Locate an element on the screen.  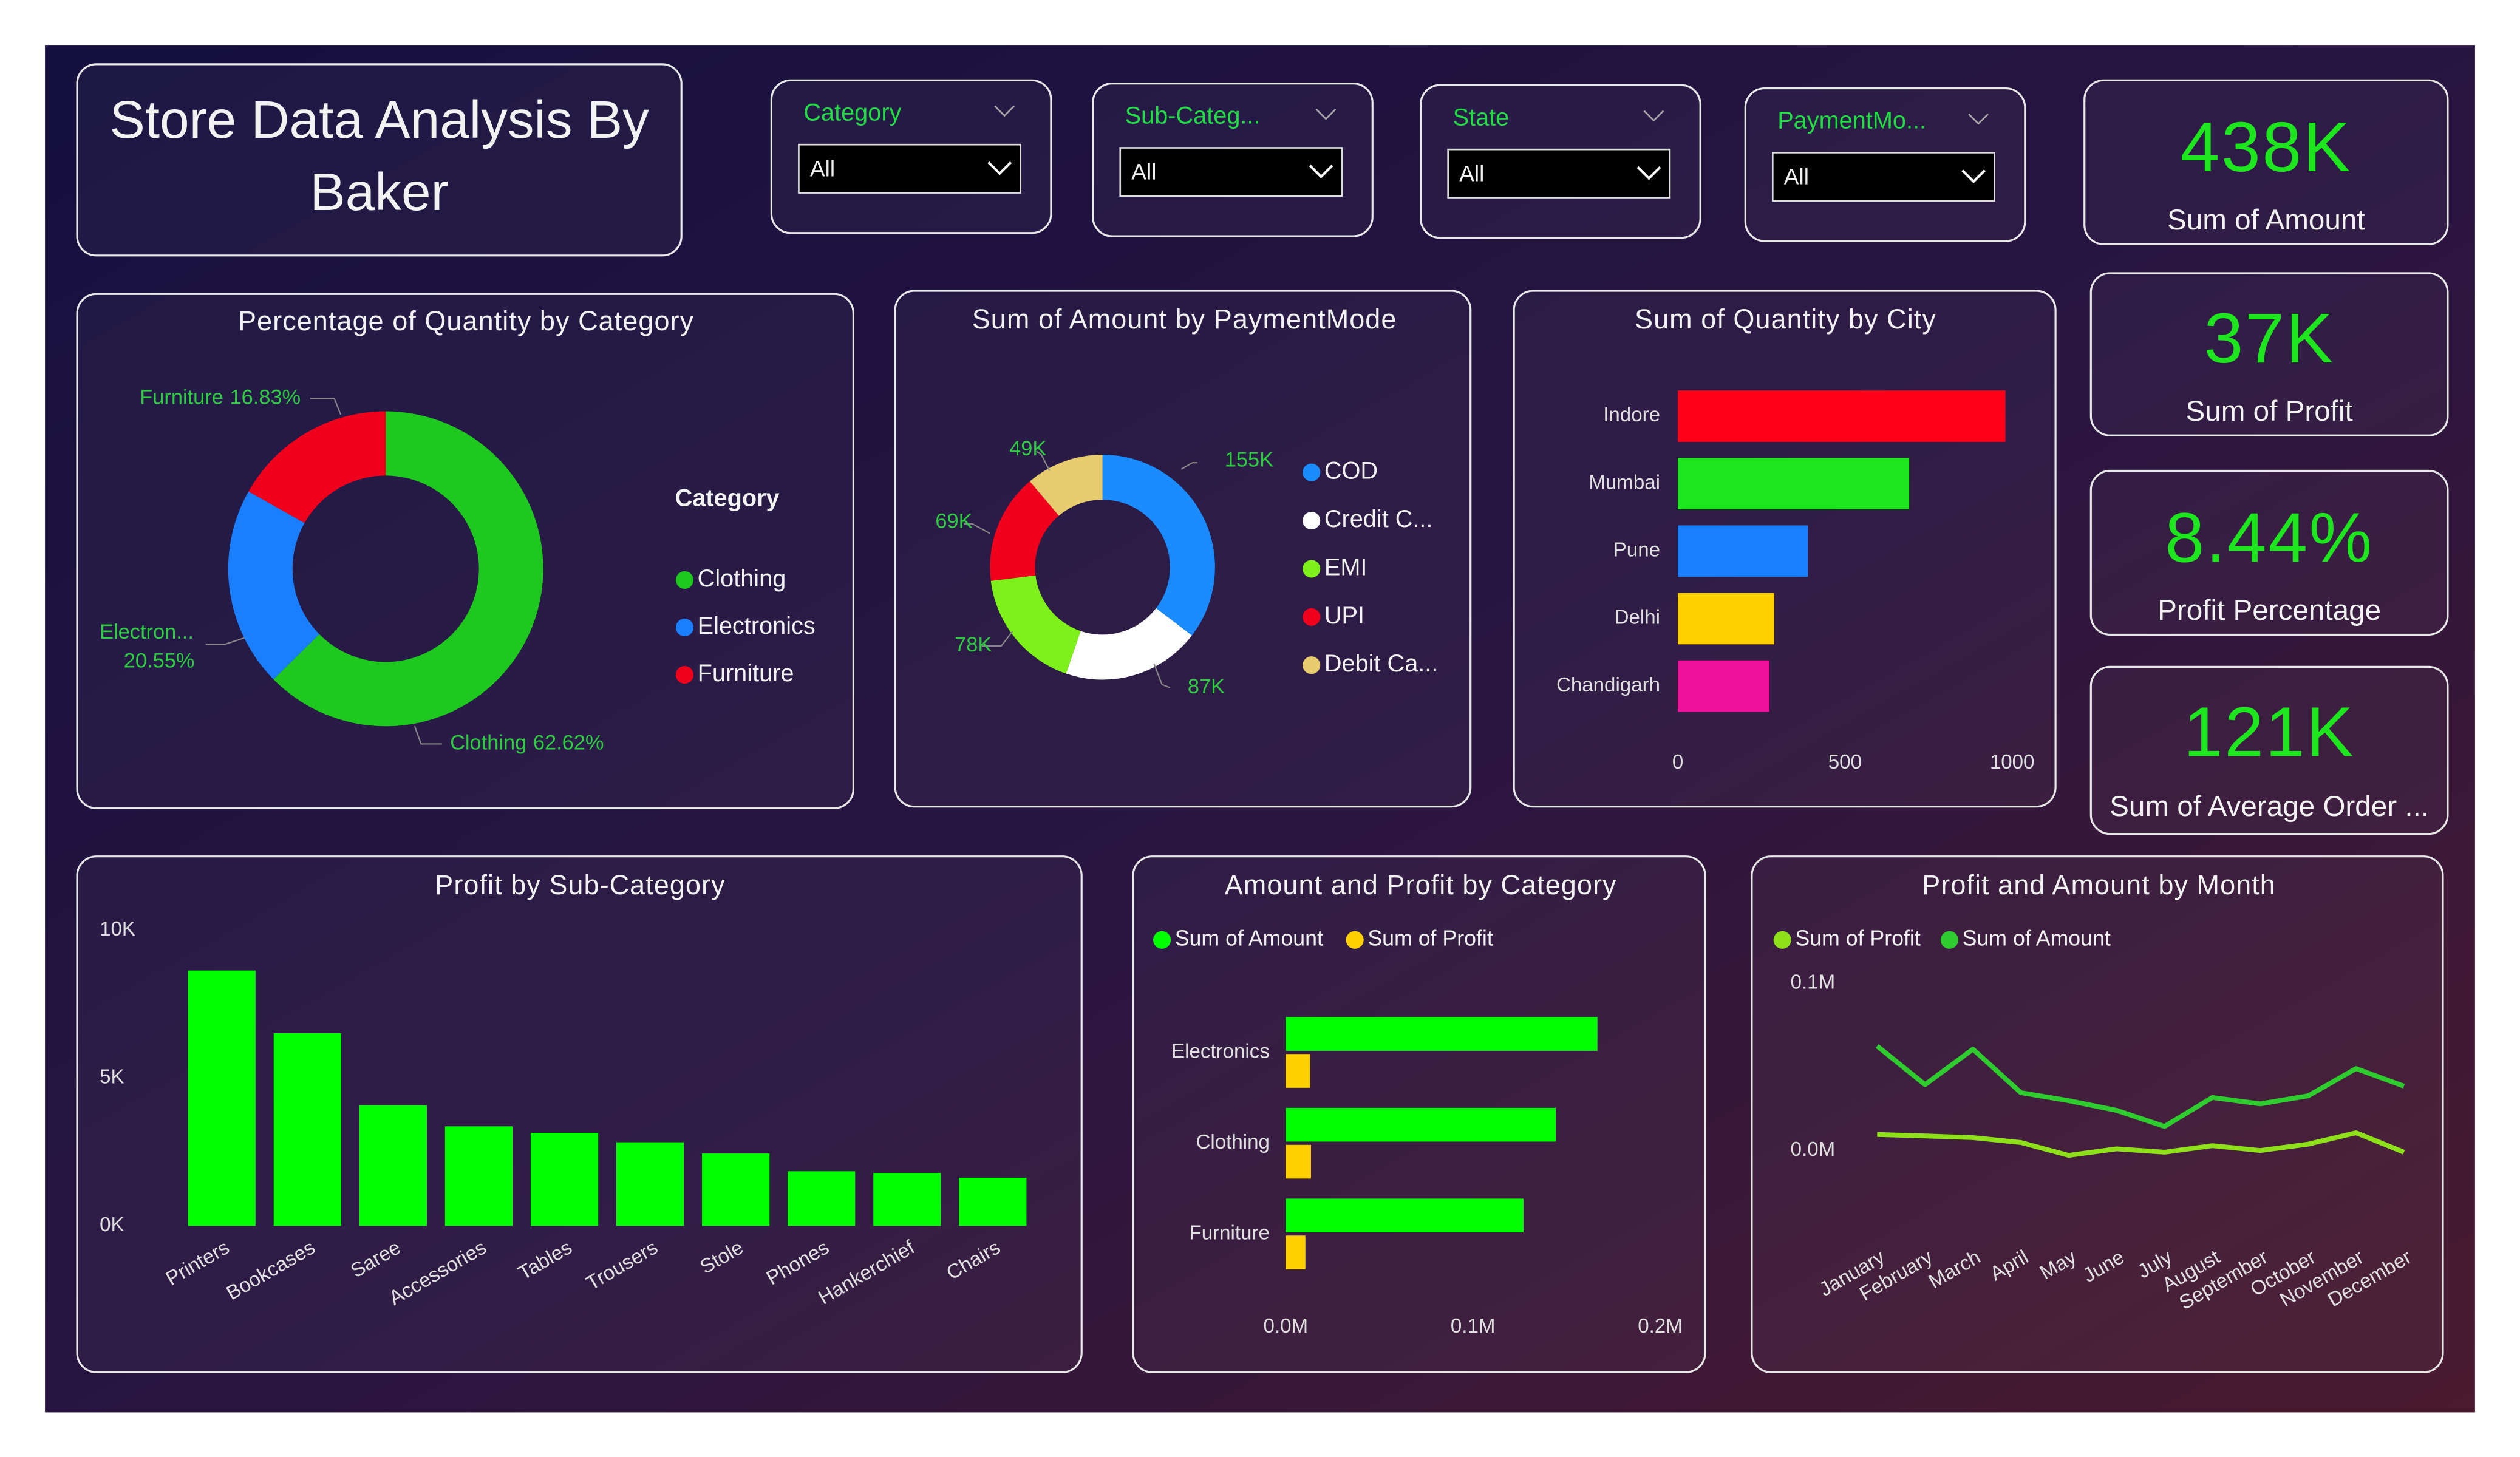
data-label-value: 16.83% is located at coordinates (265, 397).